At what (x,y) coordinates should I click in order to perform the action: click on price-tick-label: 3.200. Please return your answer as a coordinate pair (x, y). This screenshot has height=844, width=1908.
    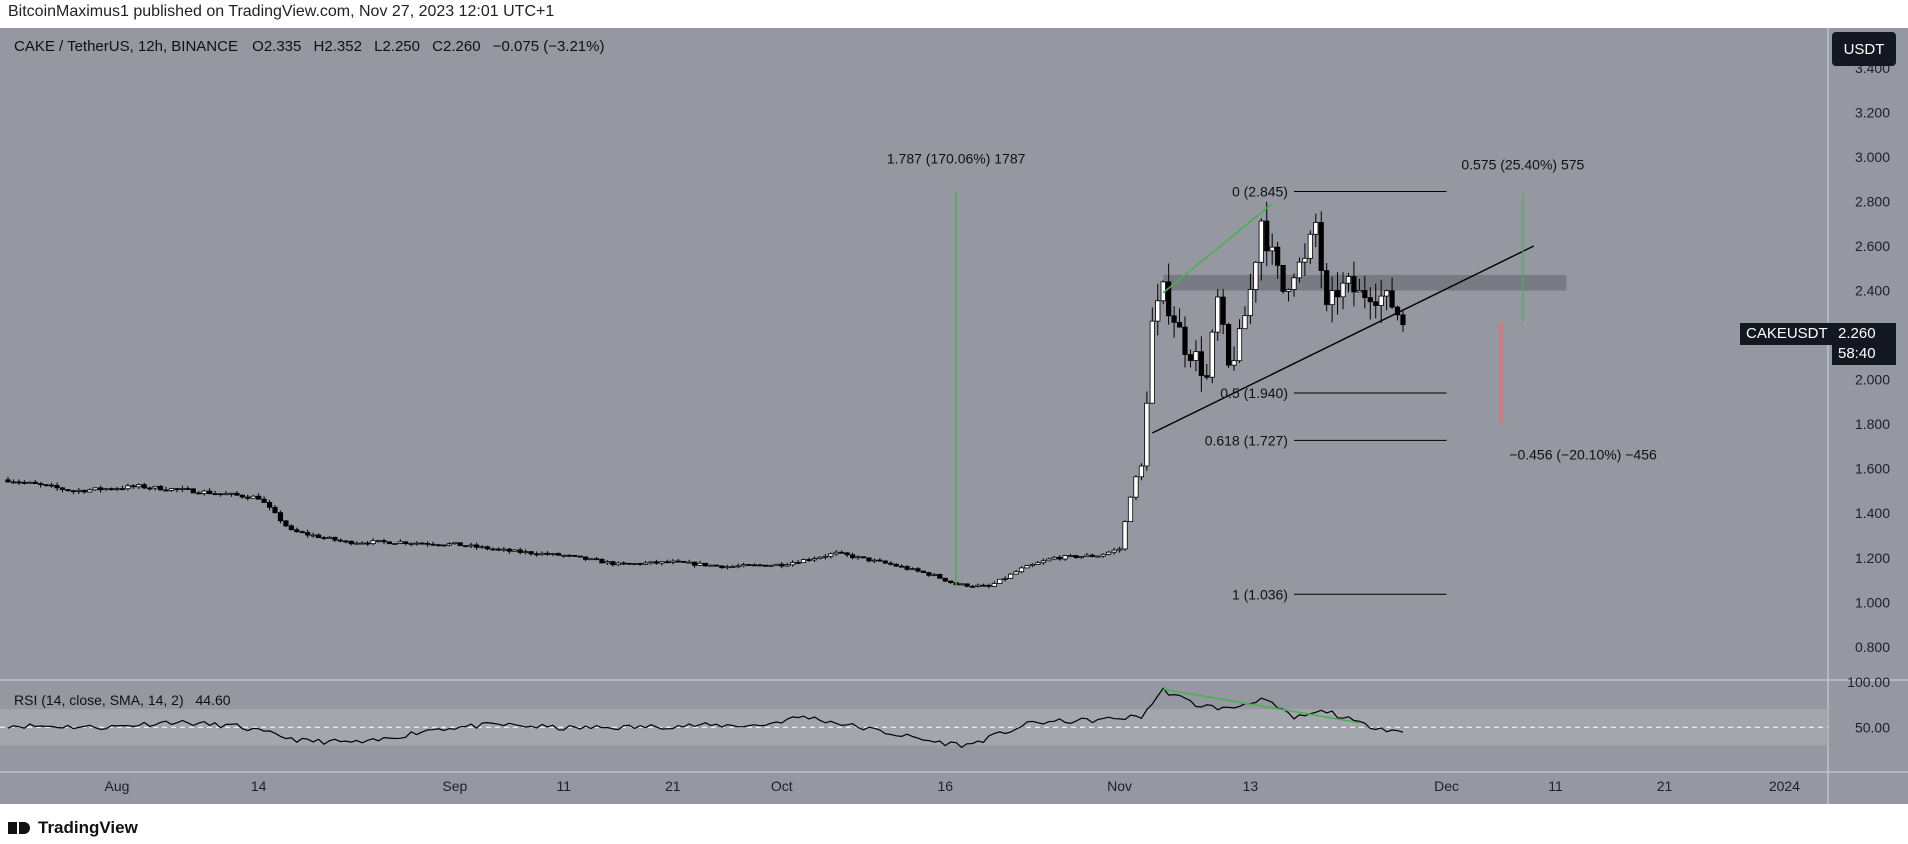
    Looking at the image, I should click on (1872, 112).